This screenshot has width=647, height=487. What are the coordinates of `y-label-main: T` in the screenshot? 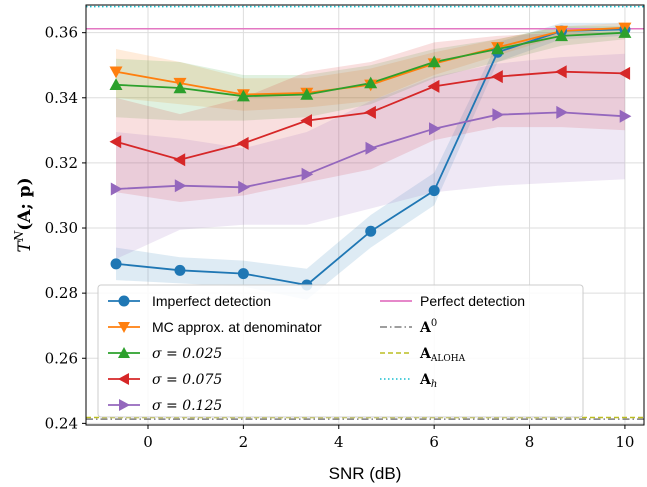 It's located at (25, 246).